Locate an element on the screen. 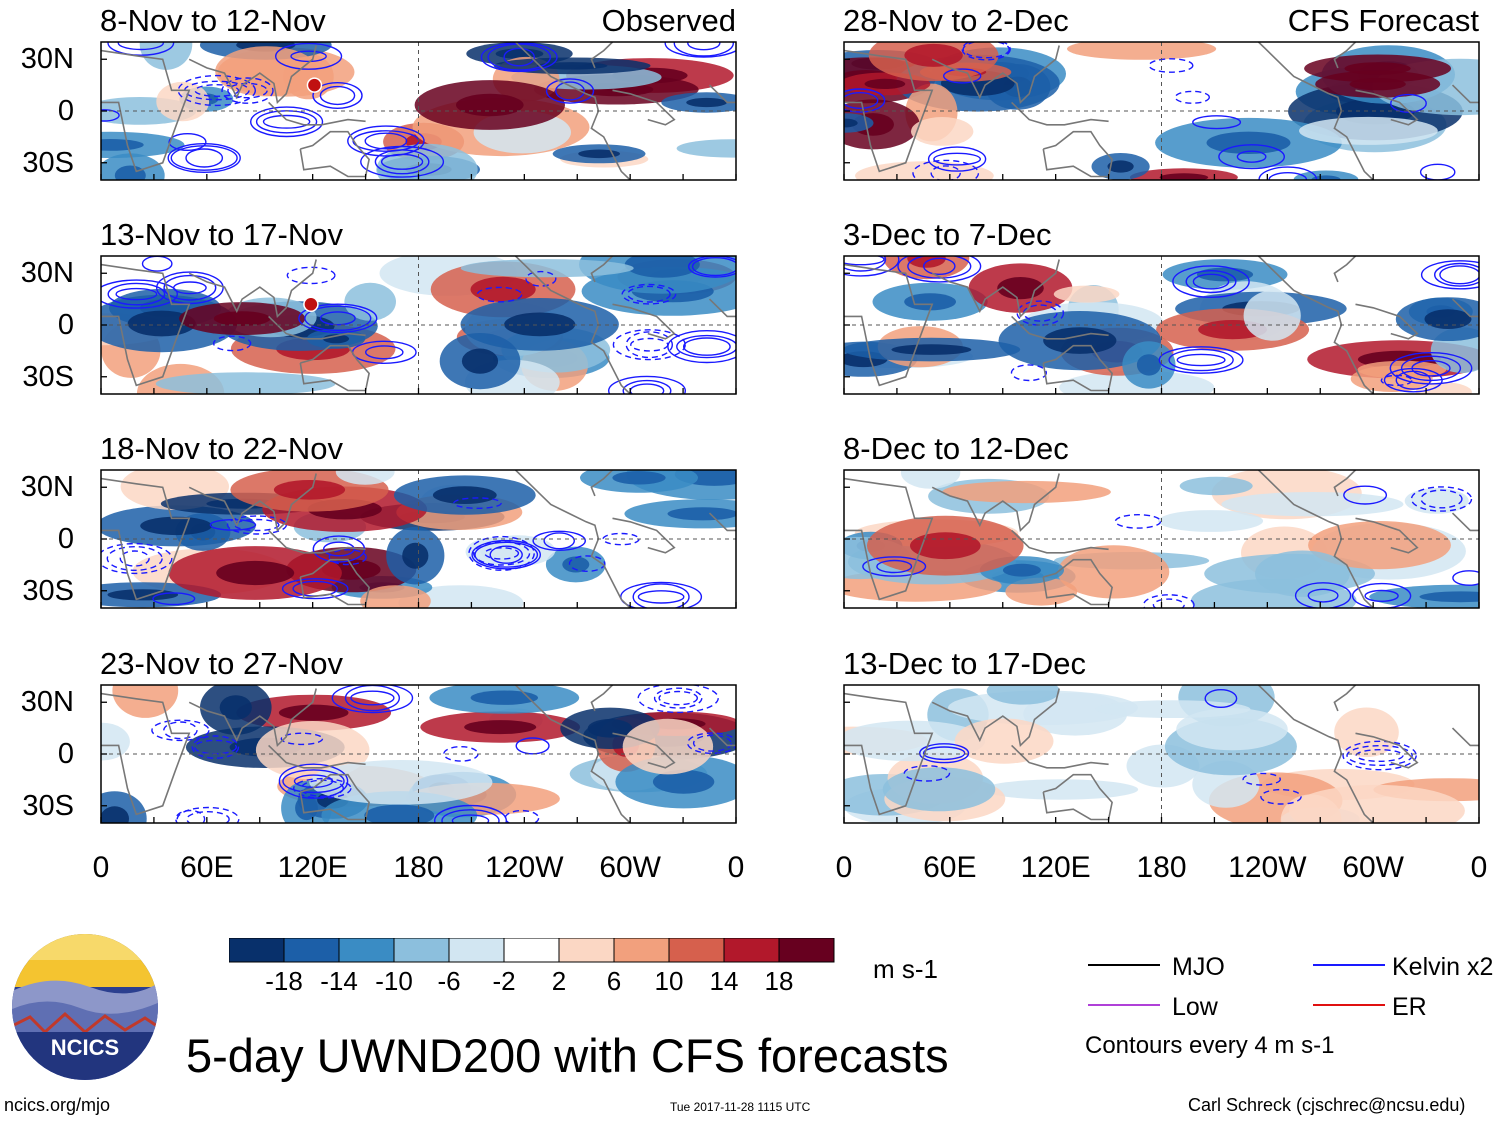  colorbar-tick-label: 6 is located at coordinates (614, 981).